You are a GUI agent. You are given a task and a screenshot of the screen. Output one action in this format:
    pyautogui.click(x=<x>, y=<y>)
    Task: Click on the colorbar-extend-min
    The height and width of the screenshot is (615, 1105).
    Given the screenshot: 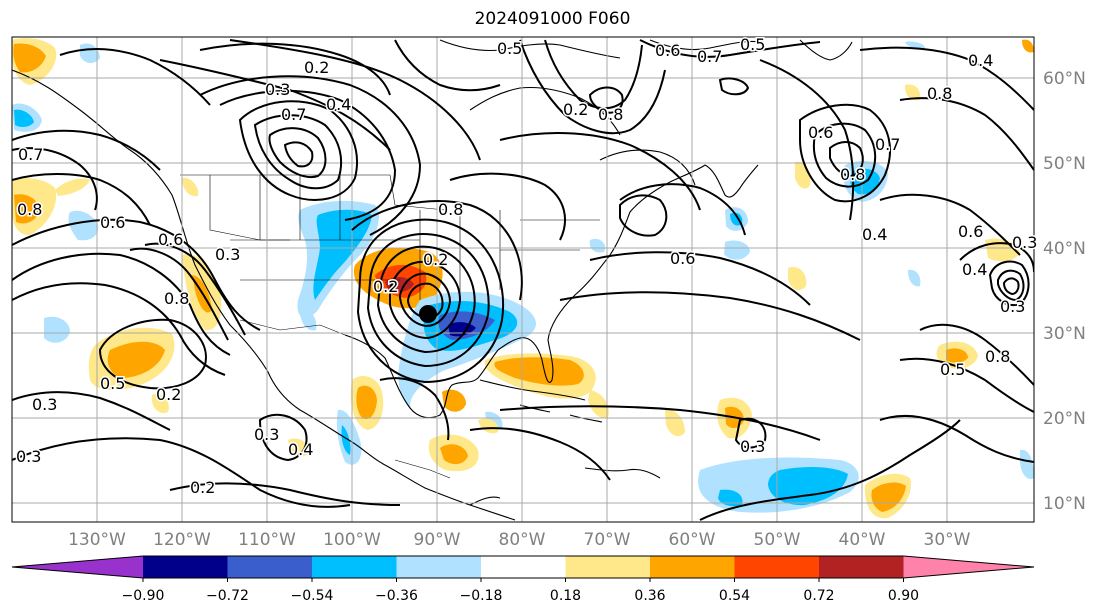 What is the action you would take?
    pyautogui.click(x=77, y=567)
    